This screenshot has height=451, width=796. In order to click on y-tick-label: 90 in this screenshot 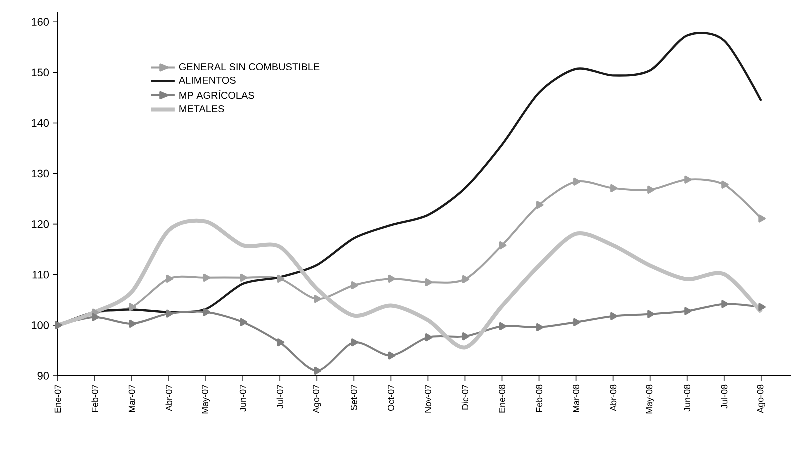, I will do `click(44, 376)`.